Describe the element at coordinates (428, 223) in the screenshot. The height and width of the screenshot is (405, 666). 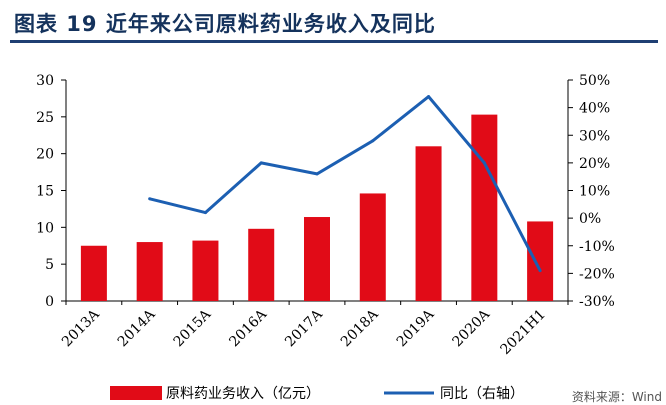
I see `bar-2019A` at that location.